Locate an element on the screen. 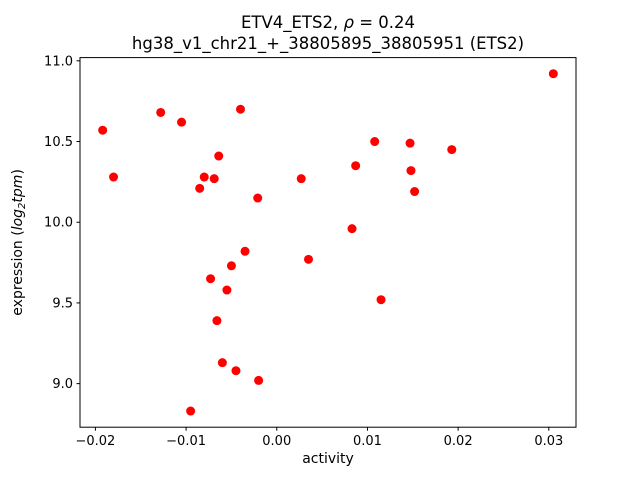 The image size is (640, 480). x-axis-ticks: −0.02 −0.01 0.00 0.01 0.02 0.03 is located at coordinates (319, 438).